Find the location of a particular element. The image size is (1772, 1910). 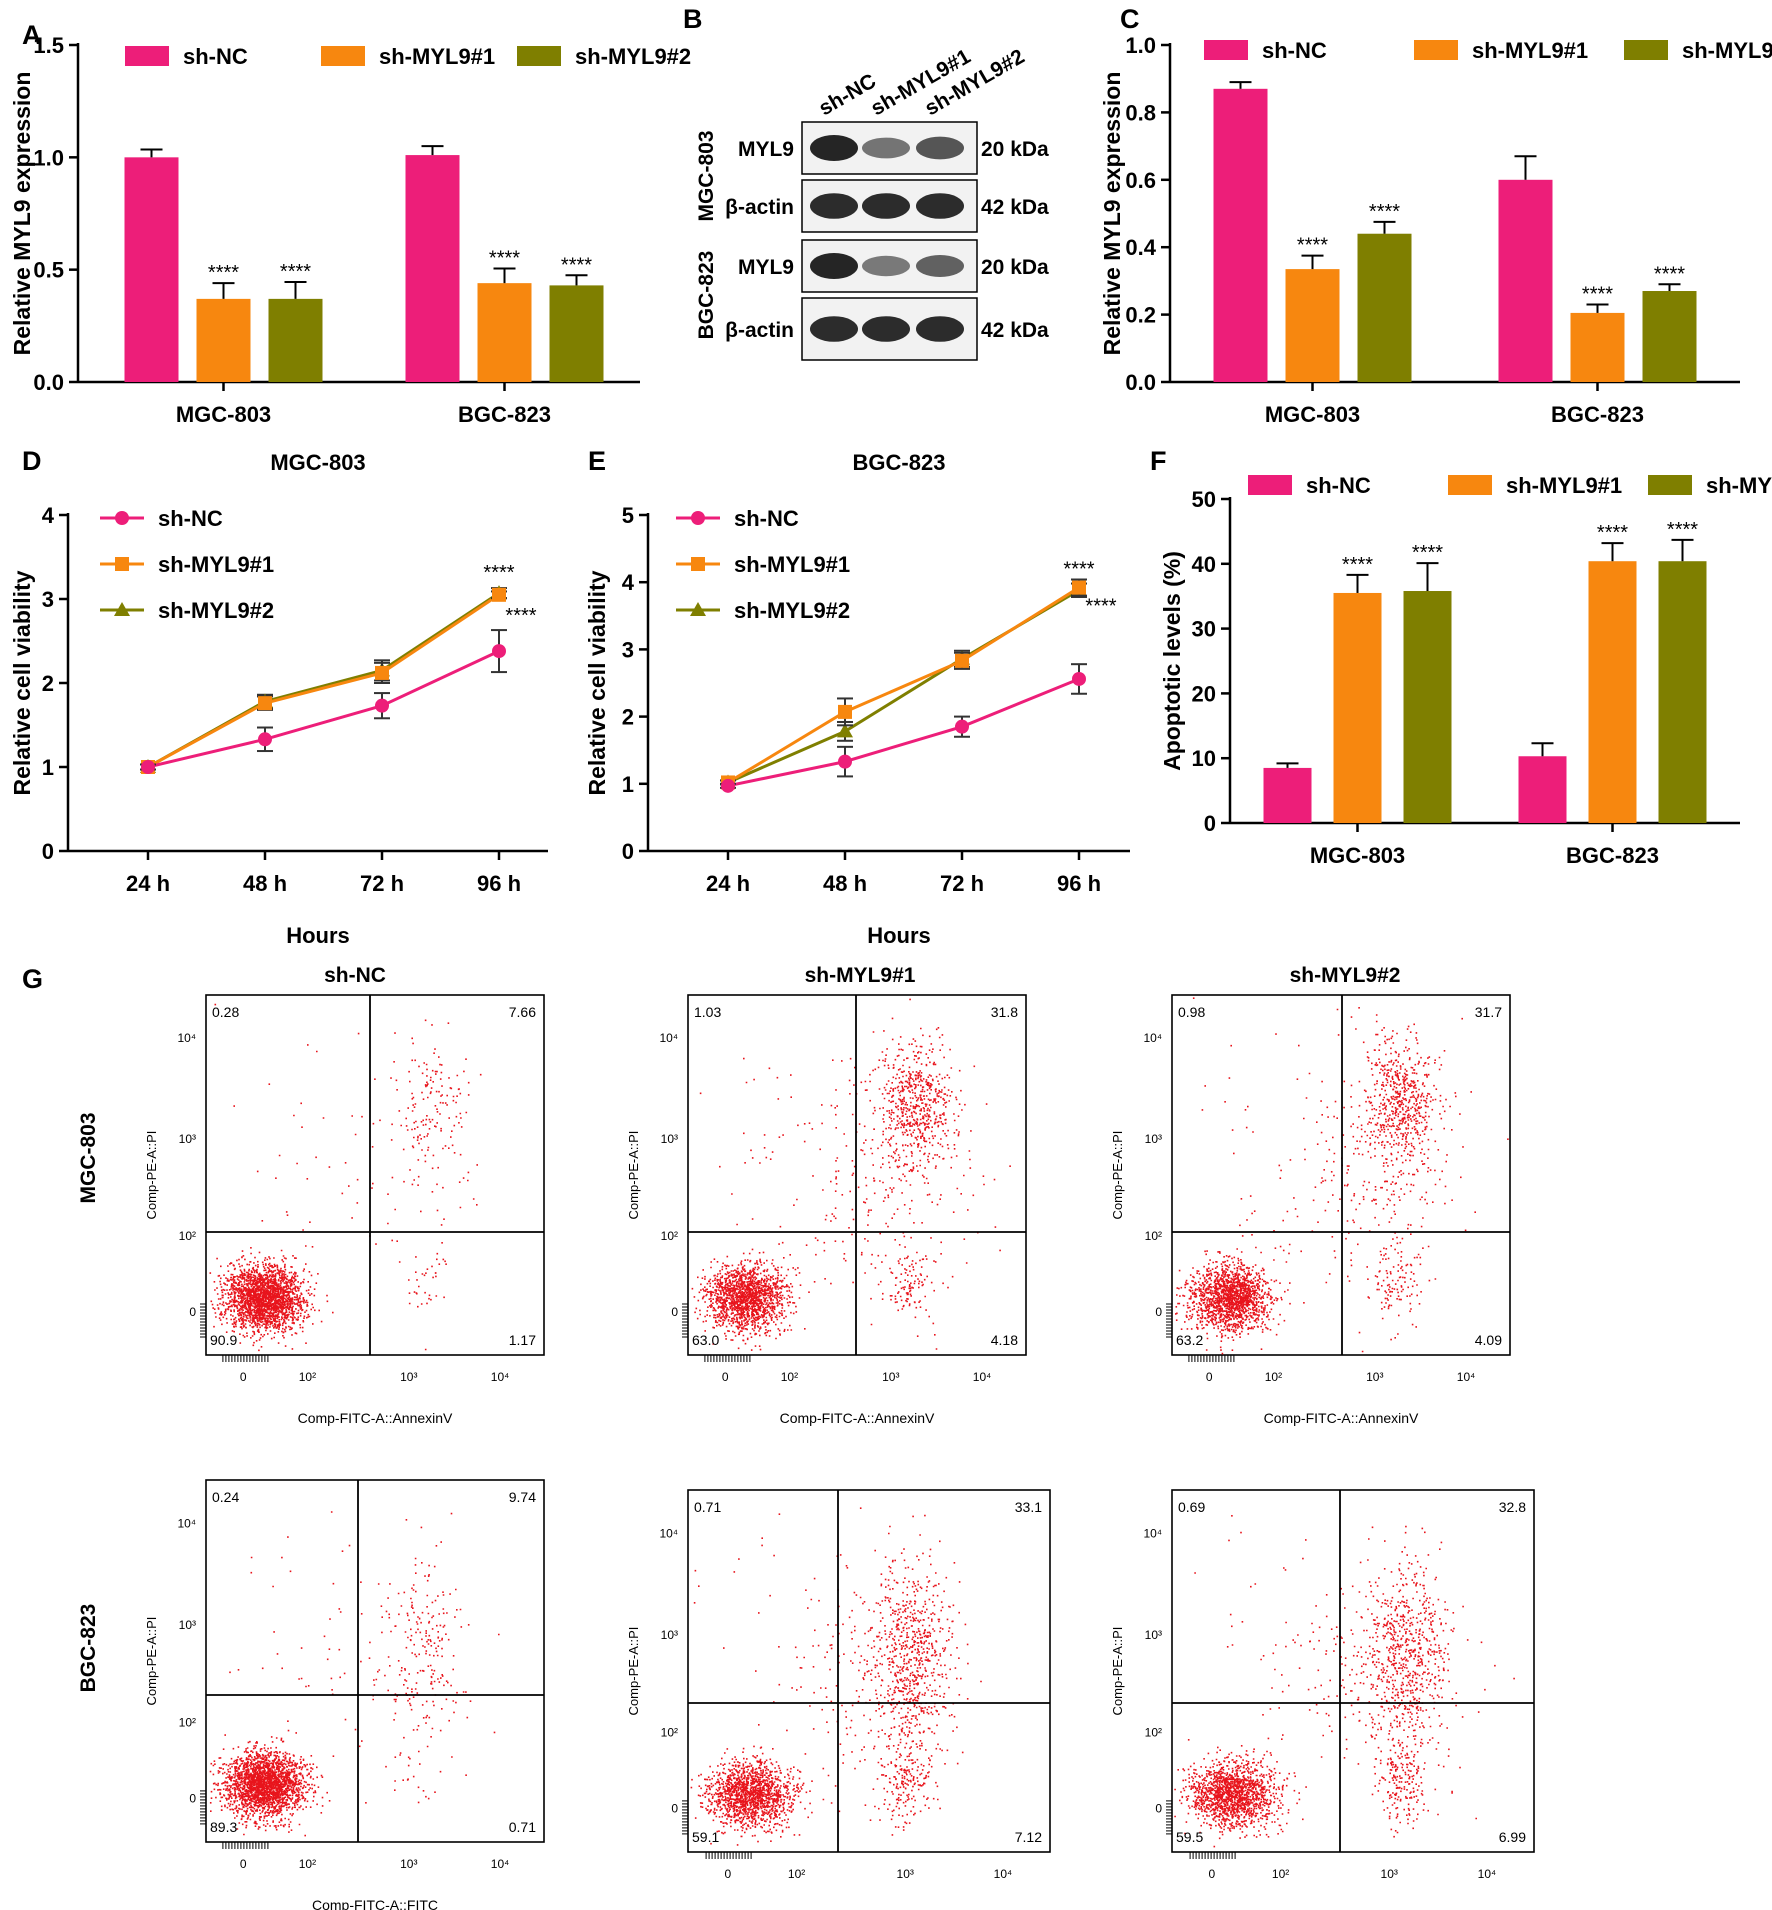

x-tick-label: BGC-823 is located at coordinates (504, 414).